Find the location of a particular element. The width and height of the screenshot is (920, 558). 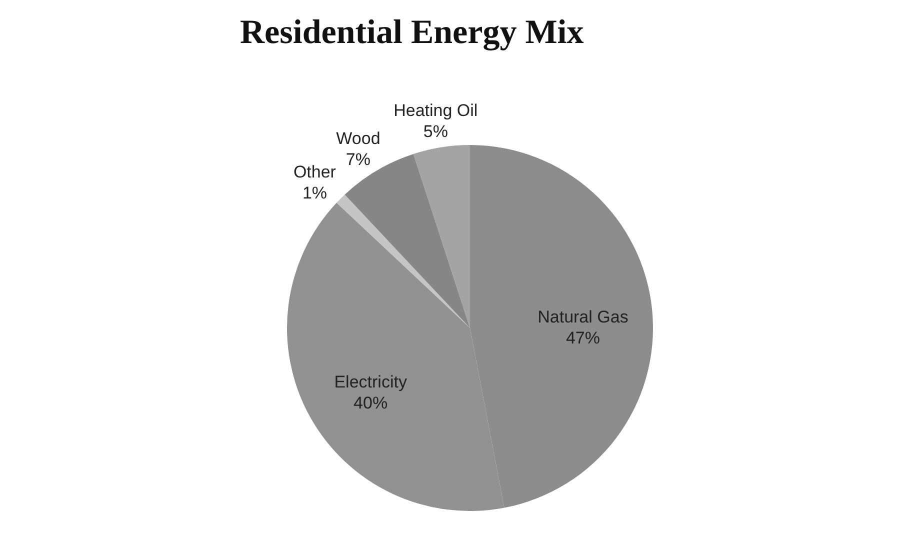

slice-label: Heating Oil is located at coordinates (436, 110).